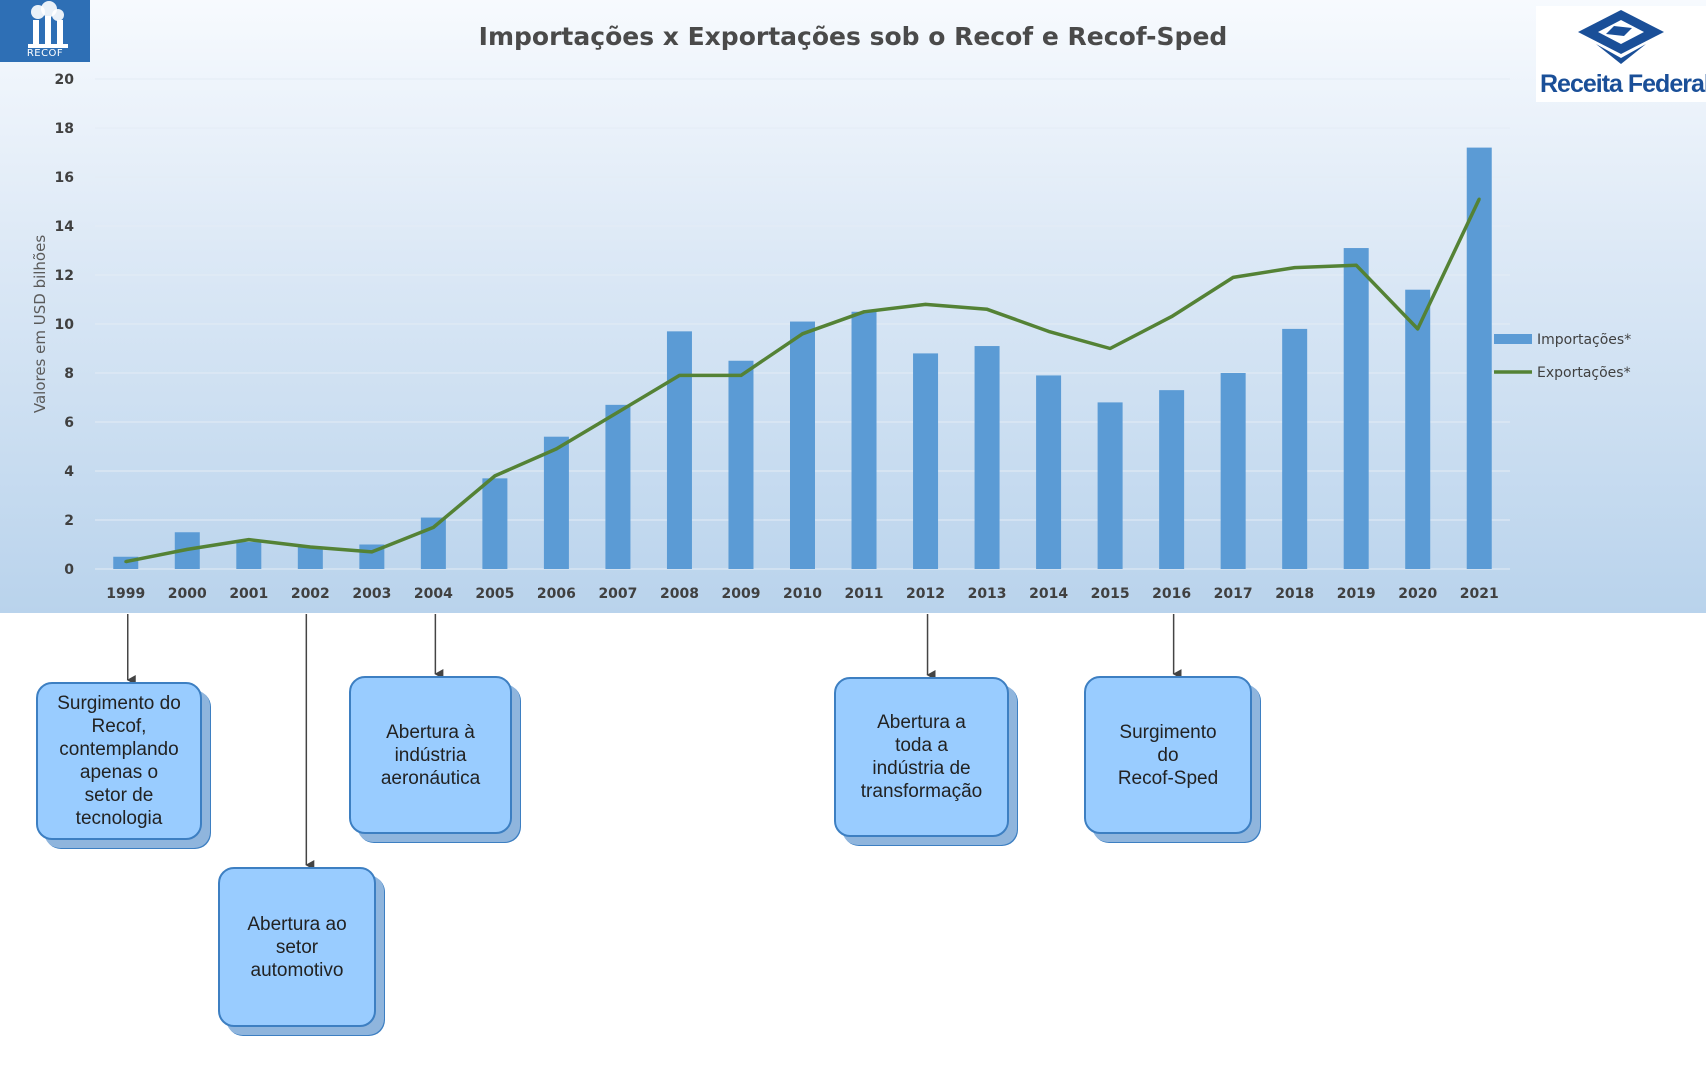 The width and height of the screenshot is (1706, 1080). What do you see at coordinates (433, 527) in the screenshot?
I see `point-exportacoes-2004` at bounding box center [433, 527].